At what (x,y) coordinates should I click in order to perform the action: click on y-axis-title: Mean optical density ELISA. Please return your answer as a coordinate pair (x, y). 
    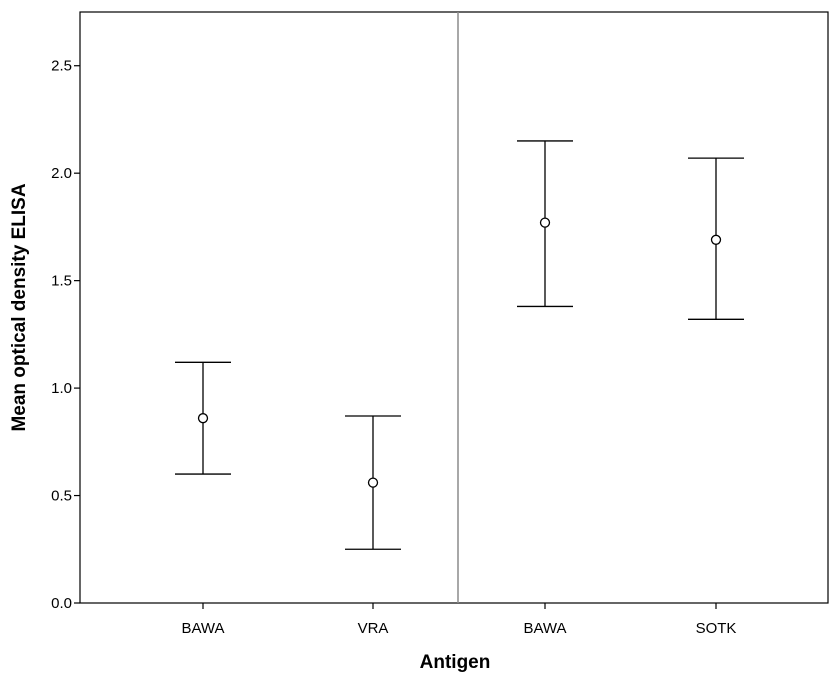
    Looking at the image, I should click on (19, 307).